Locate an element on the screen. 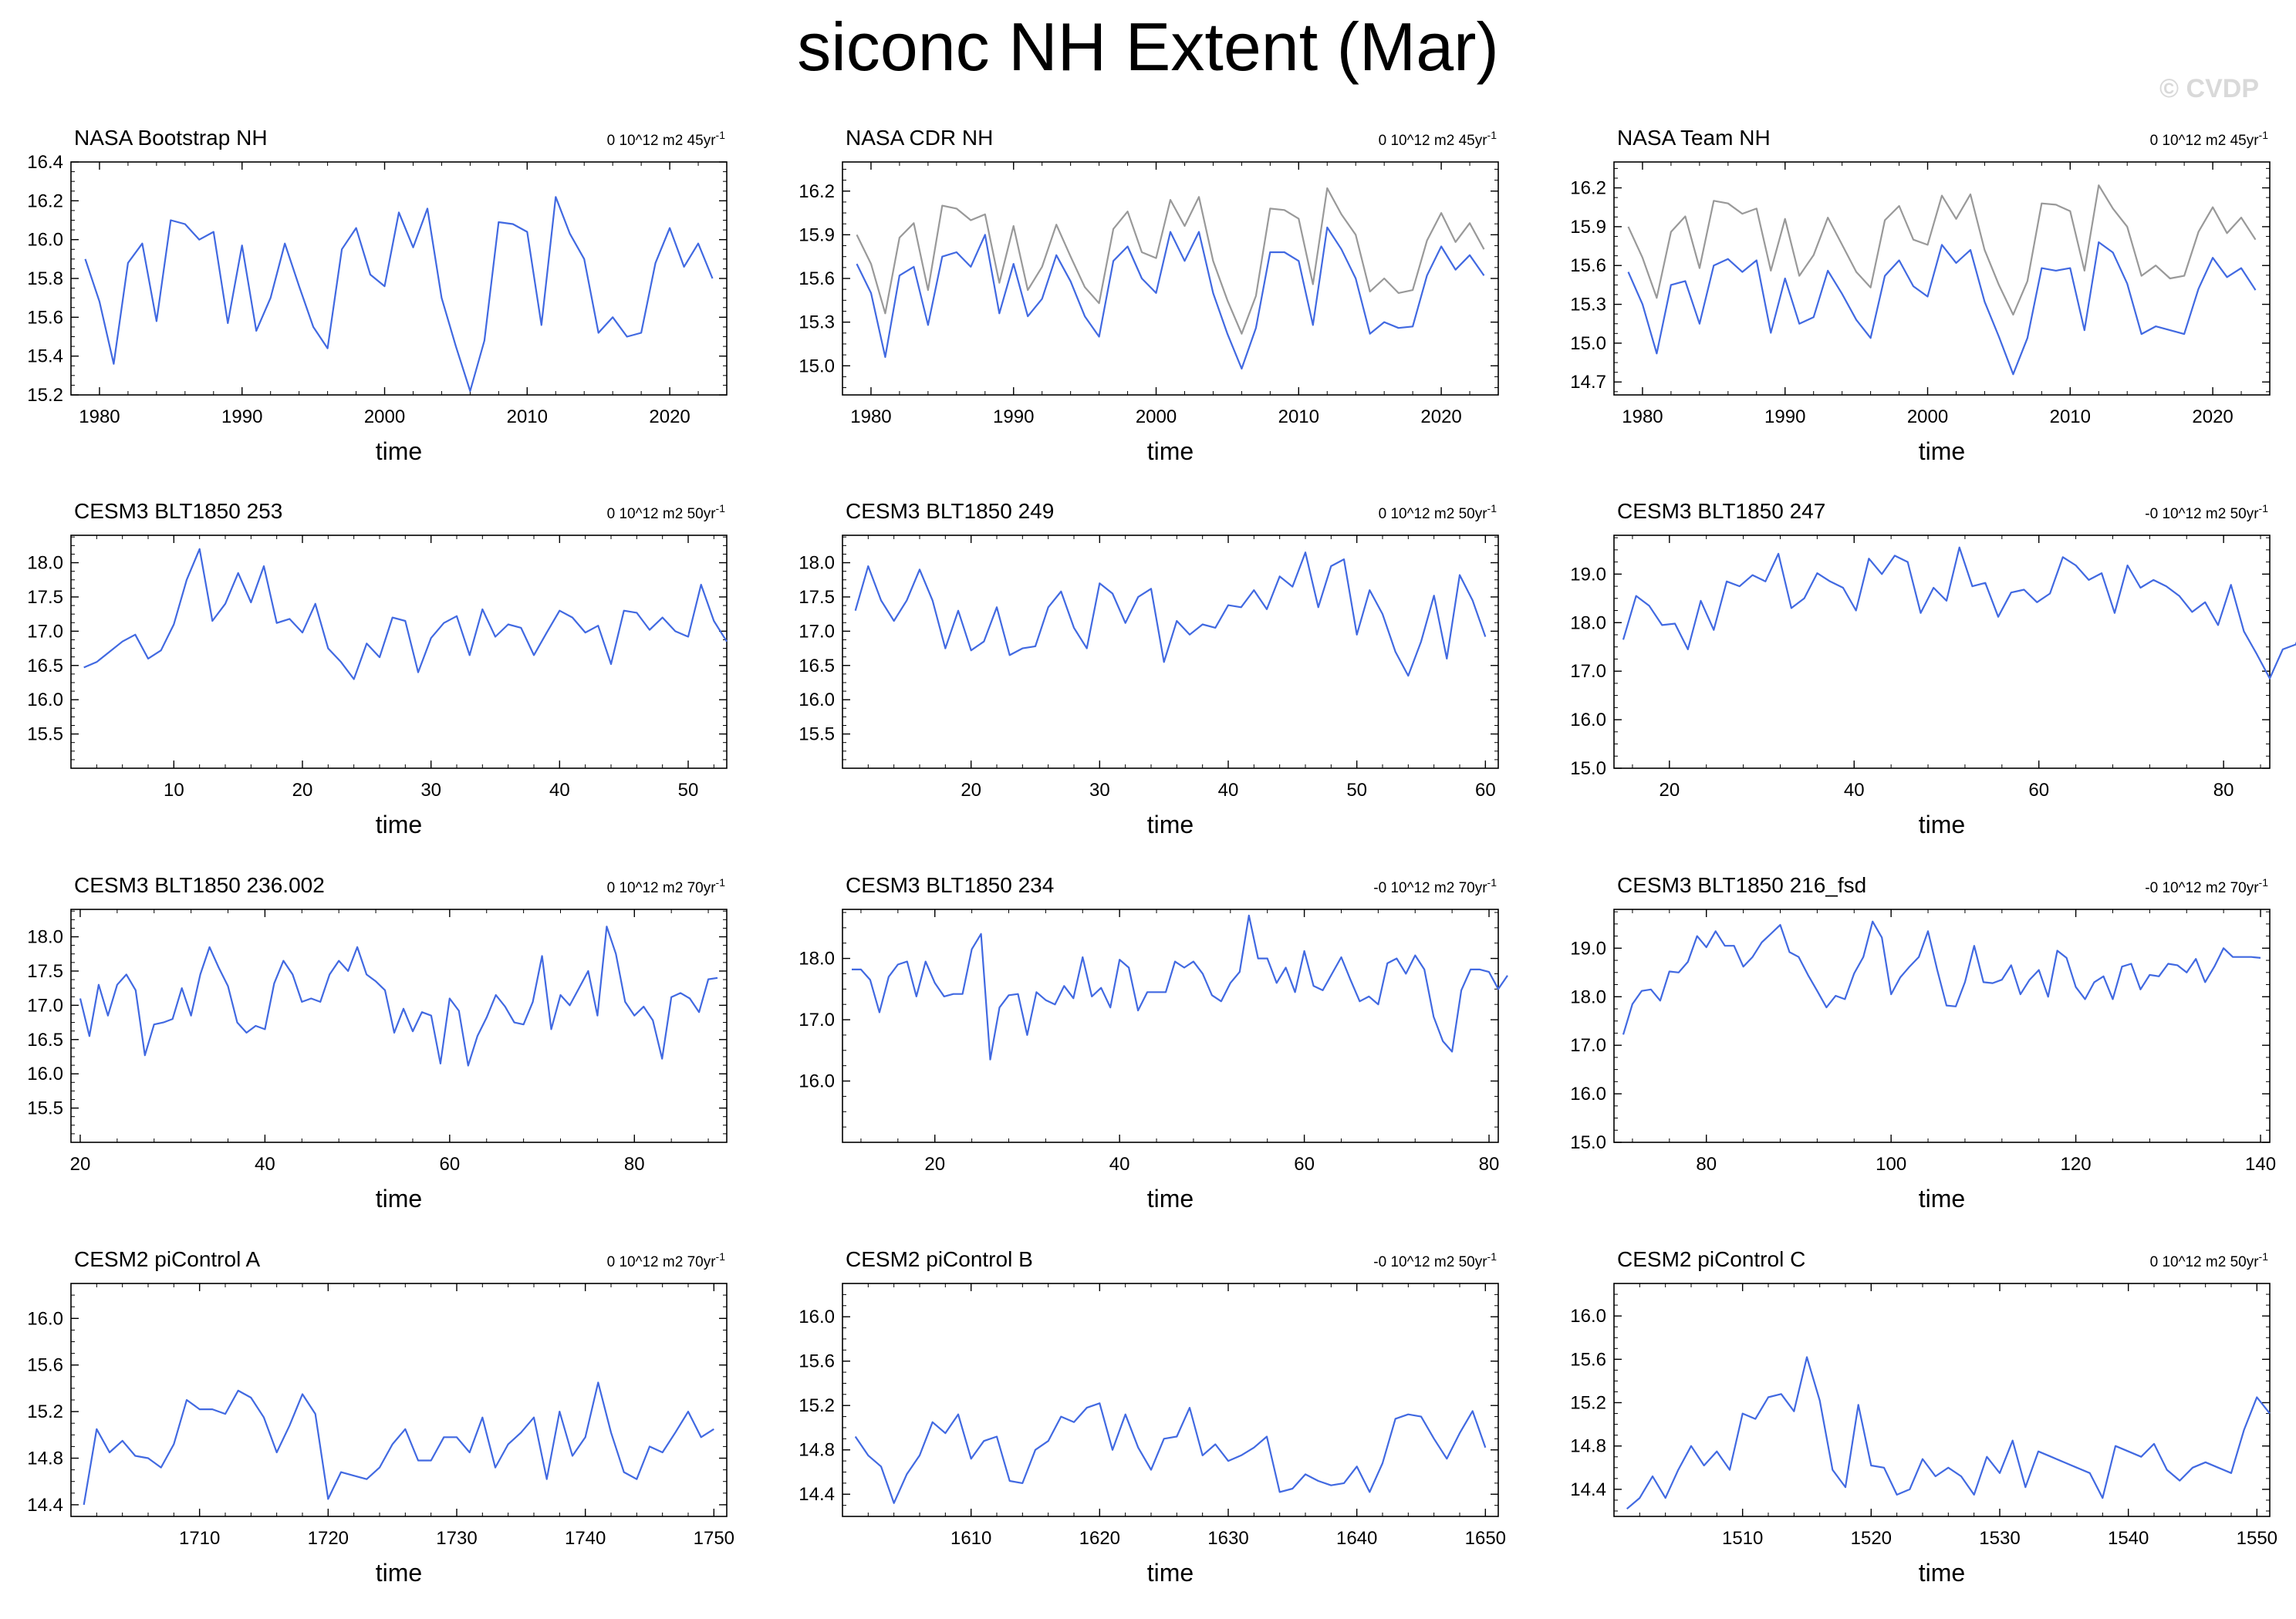 The height and width of the screenshot is (1619, 2296). x-tick-label: 1520 is located at coordinates (1871, 1538).